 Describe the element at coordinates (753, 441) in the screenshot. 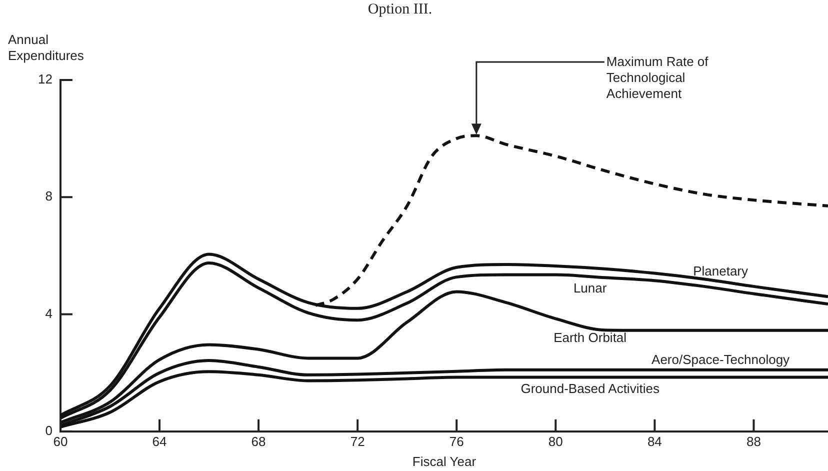

I see `x-tick-label: 88` at that location.